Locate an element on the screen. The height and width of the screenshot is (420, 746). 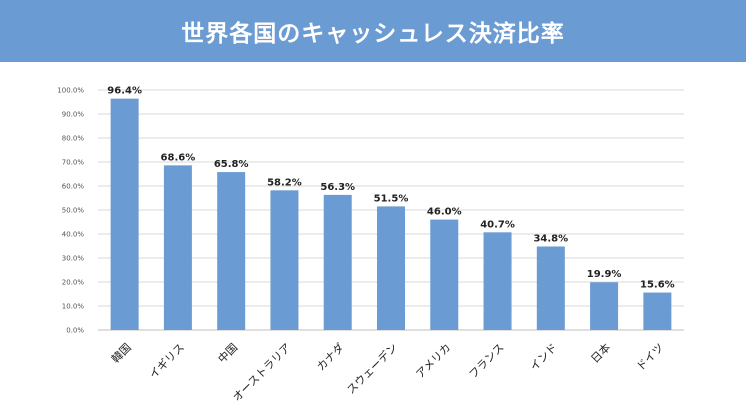
data-label: 65.8% is located at coordinates (231, 164).